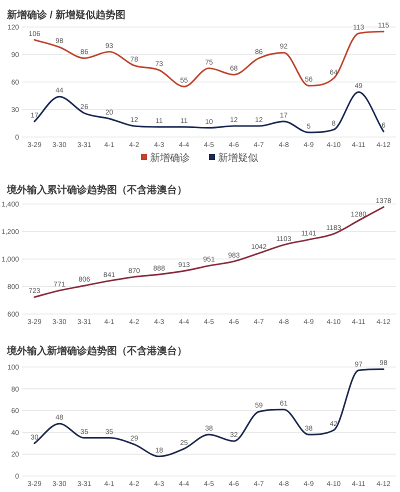 Image resolution: width=400 pixels, height=492 pixels. Describe the element at coordinates (97, 351) in the screenshot. I see `title: 境外输入新增确诊趋势图（不含港澳台）` at that location.